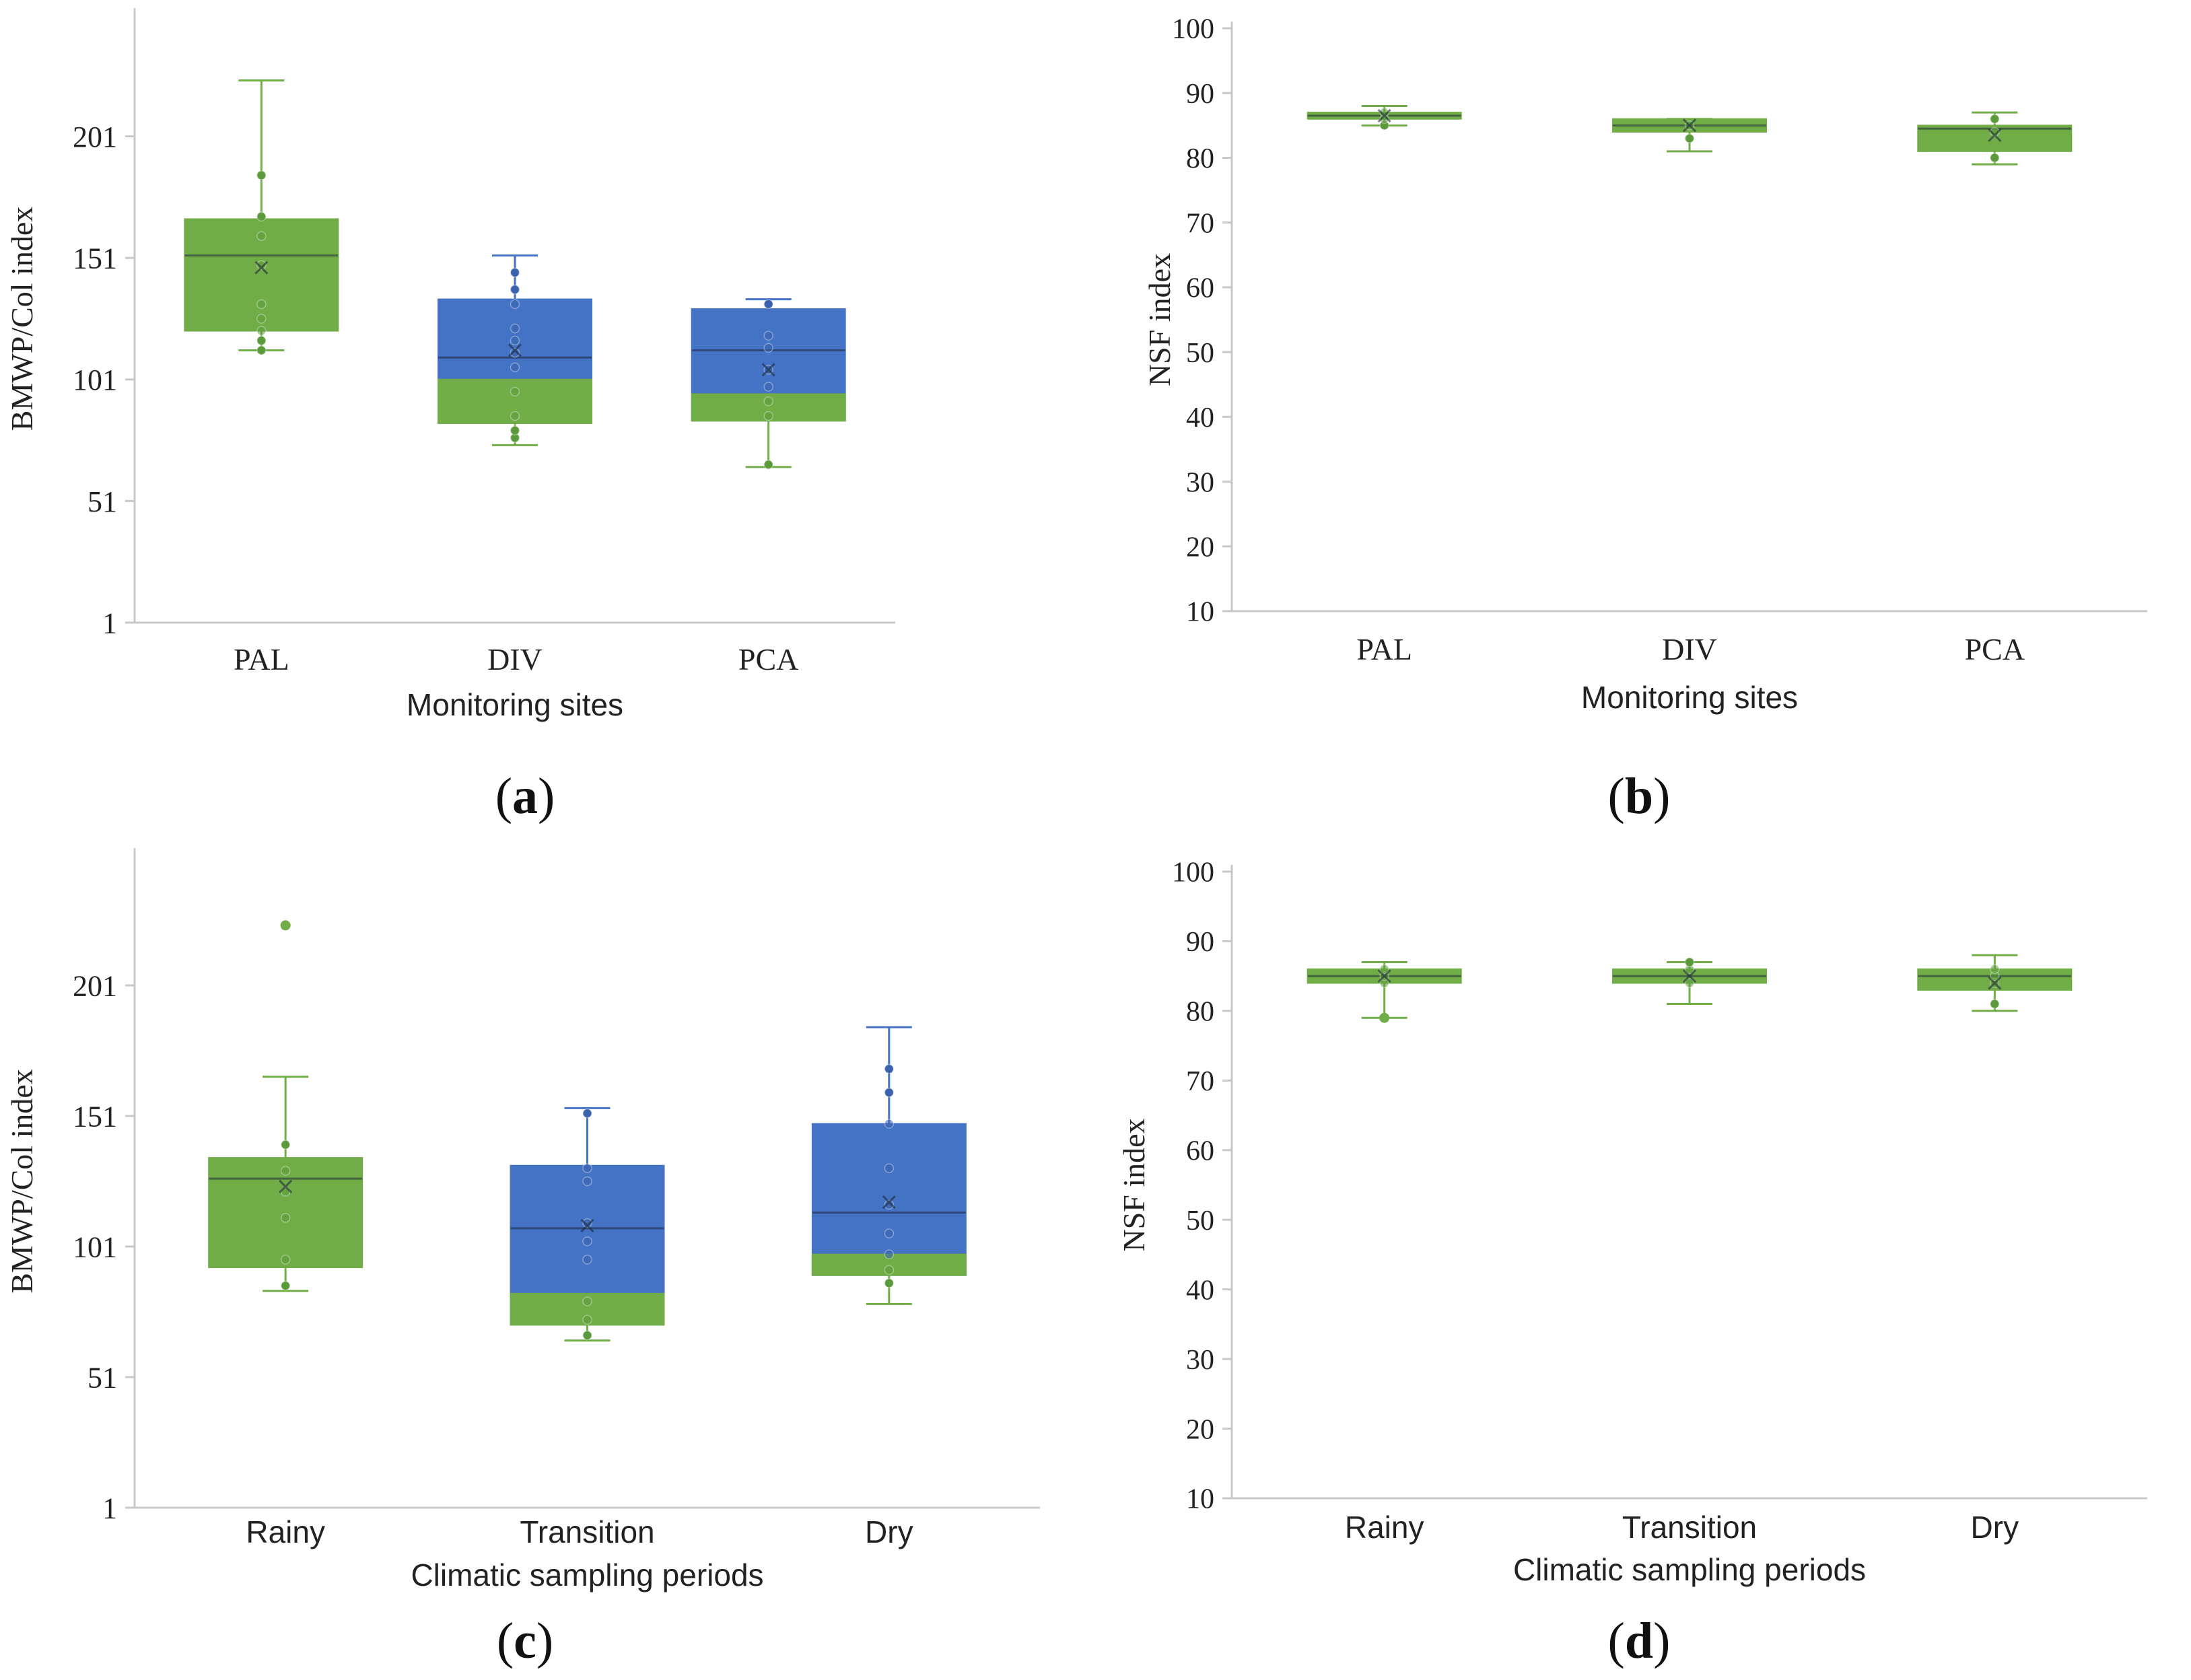 Image resolution: width=2191 pixels, height=1680 pixels. I want to click on x-axis-title-a: Monitoring sites, so click(515, 705).